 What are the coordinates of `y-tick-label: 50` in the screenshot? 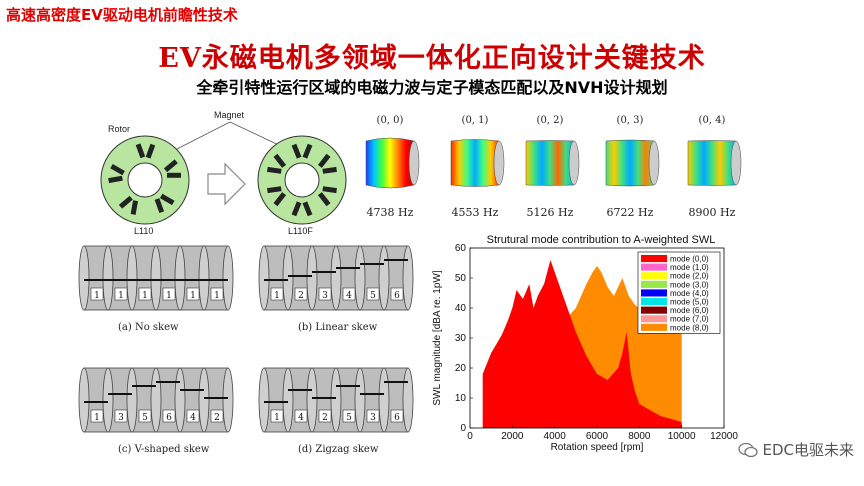 It's located at (461, 278).